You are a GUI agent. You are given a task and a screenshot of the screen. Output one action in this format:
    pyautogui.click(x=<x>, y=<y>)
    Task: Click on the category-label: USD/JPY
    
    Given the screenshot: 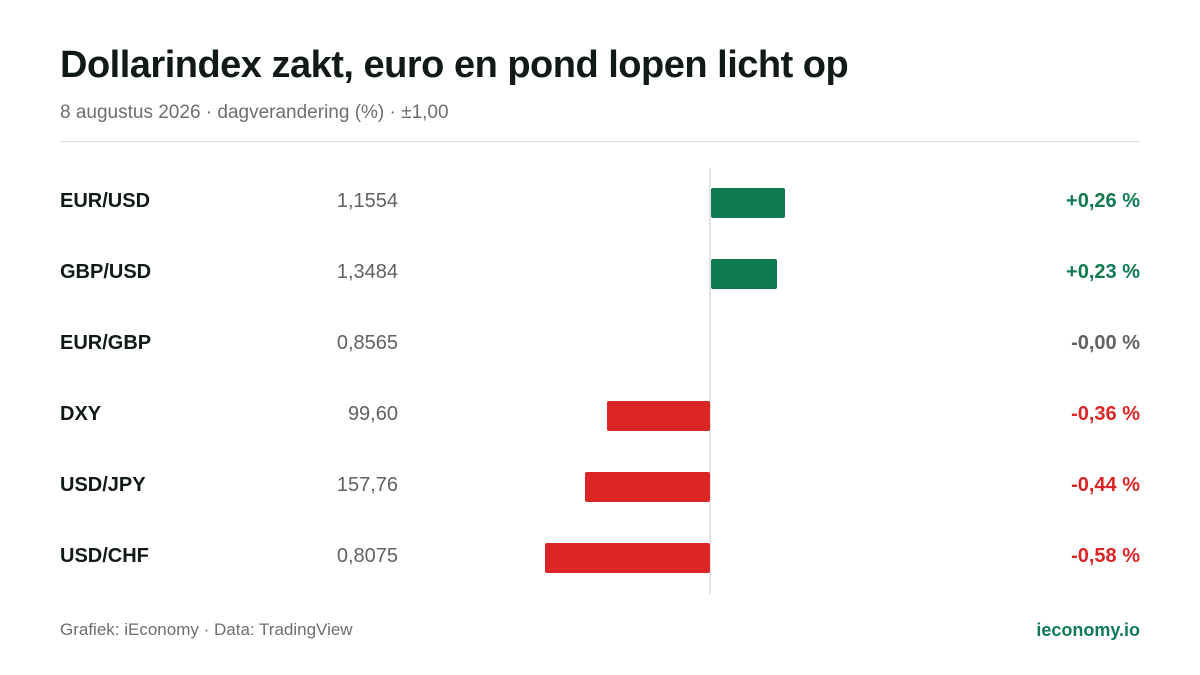 What is the action you would take?
    pyautogui.click(x=103, y=485)
    